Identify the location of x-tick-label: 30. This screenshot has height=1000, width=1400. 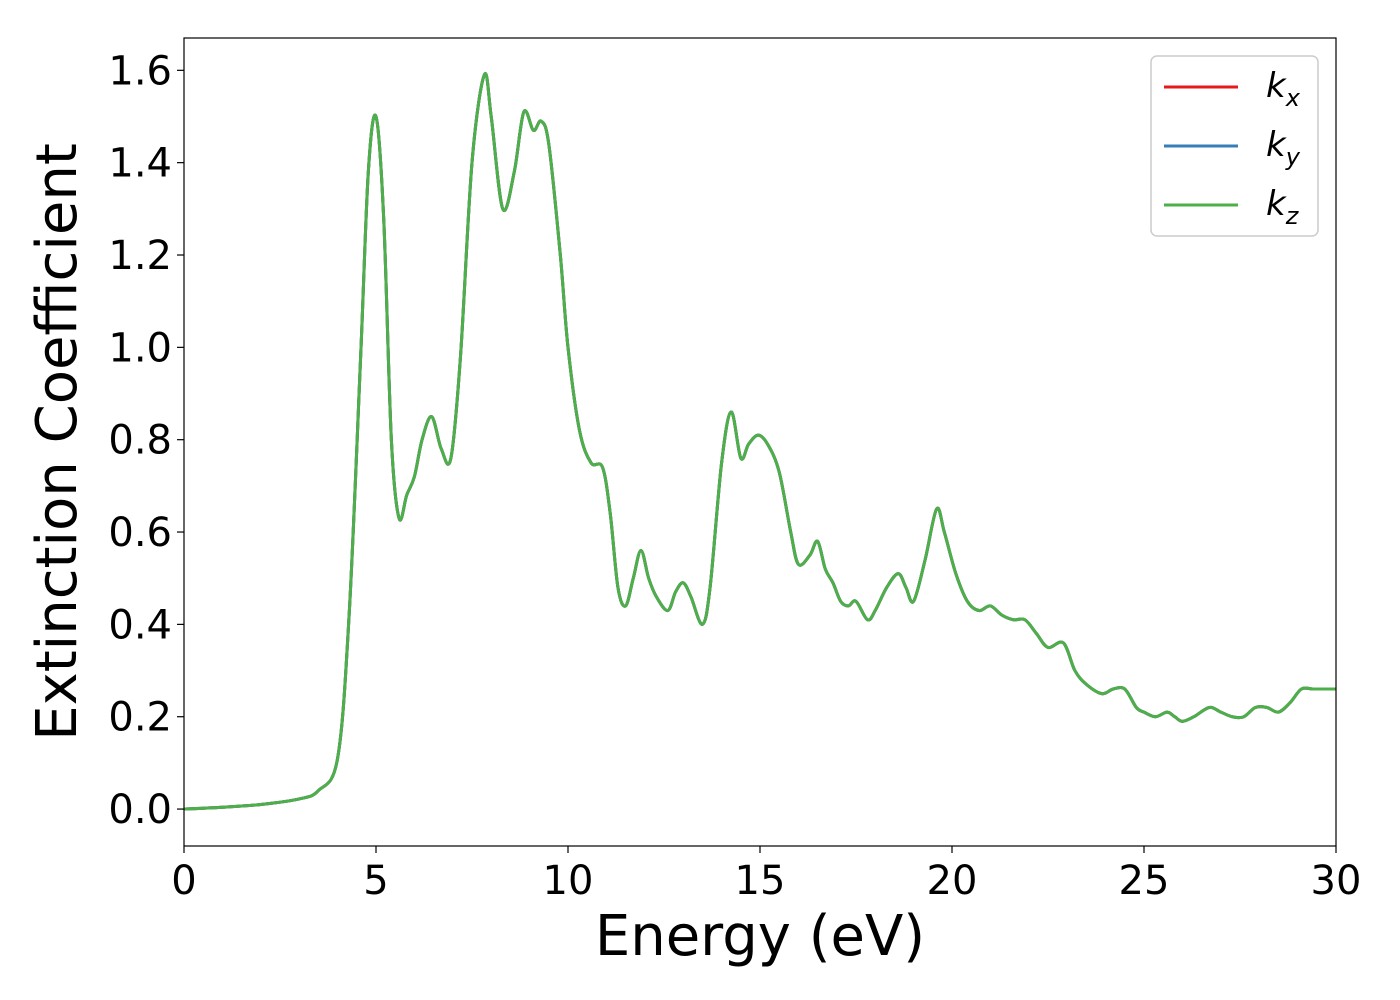
(1336, 881).